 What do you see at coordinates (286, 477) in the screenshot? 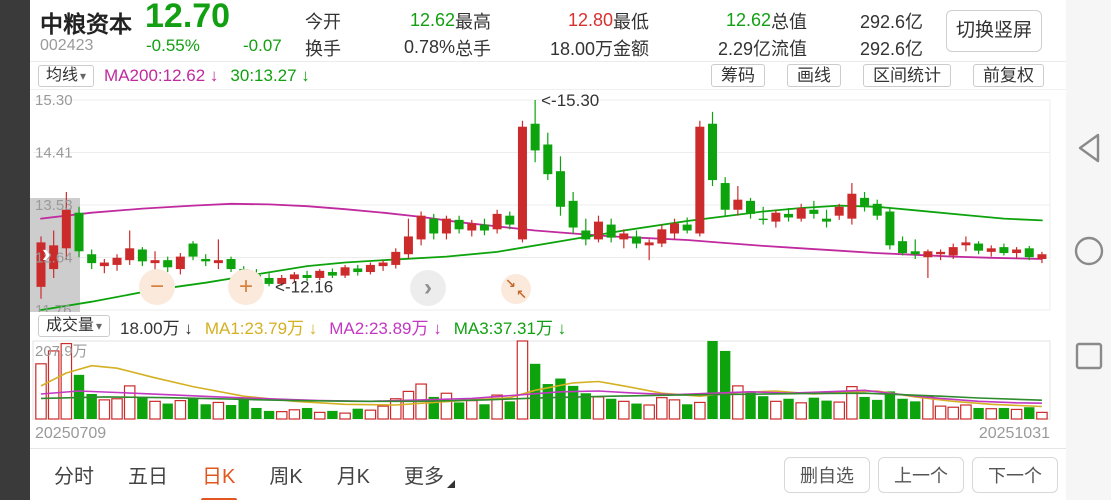
I see `tab-weekly-k: 周K` at bounding box center [286, 477].